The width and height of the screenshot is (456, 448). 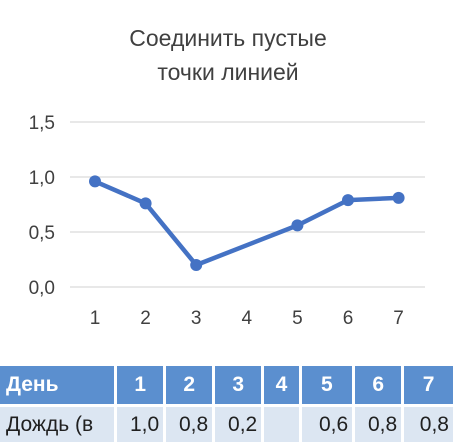 I want to click on chart-title-line-1: Соединить пустые, so click(x=227, y=38).